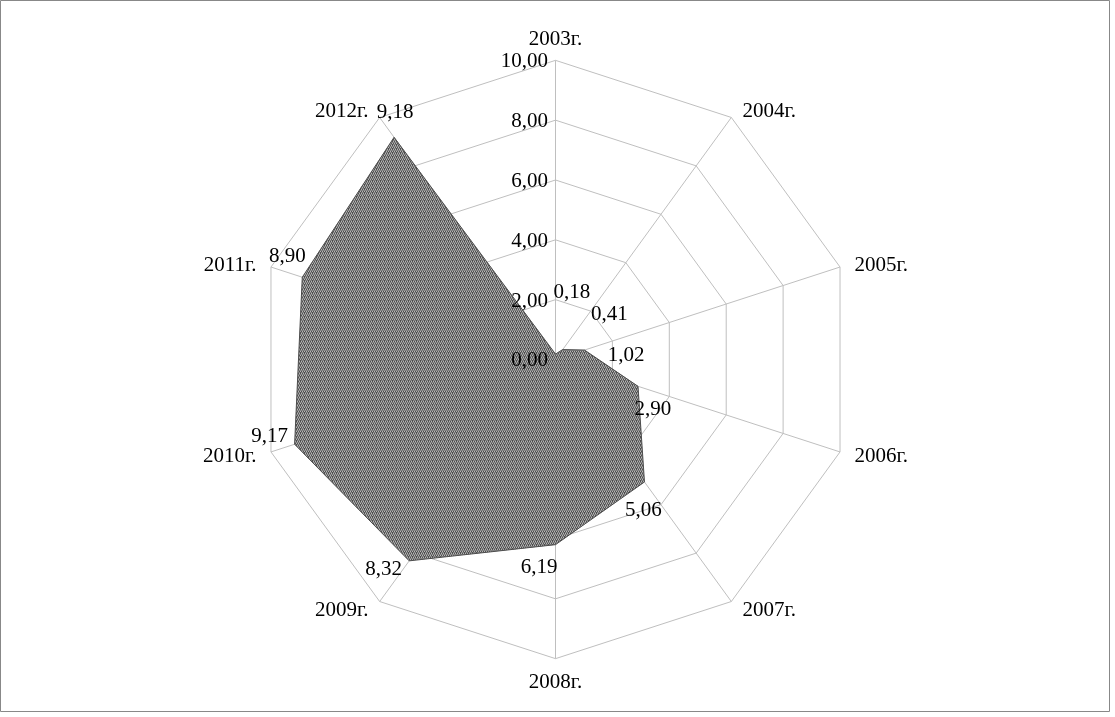 Image resolution: width=1115 pixels, height=717 pixels. I want to click on data-label: 8,90, so click(287, 255).